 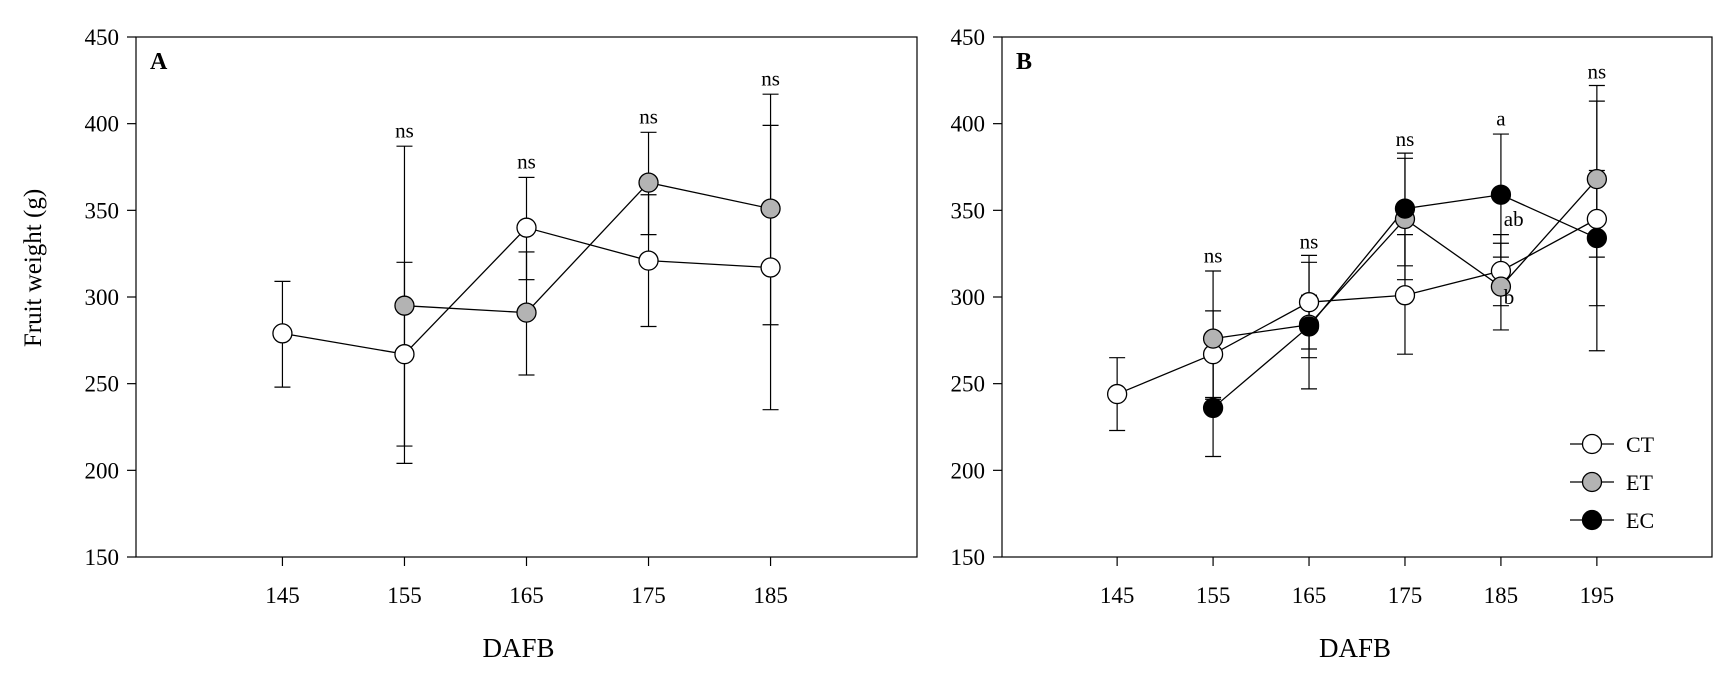 I want to click on legend-marker-CT, so click(x=1592, y=444).